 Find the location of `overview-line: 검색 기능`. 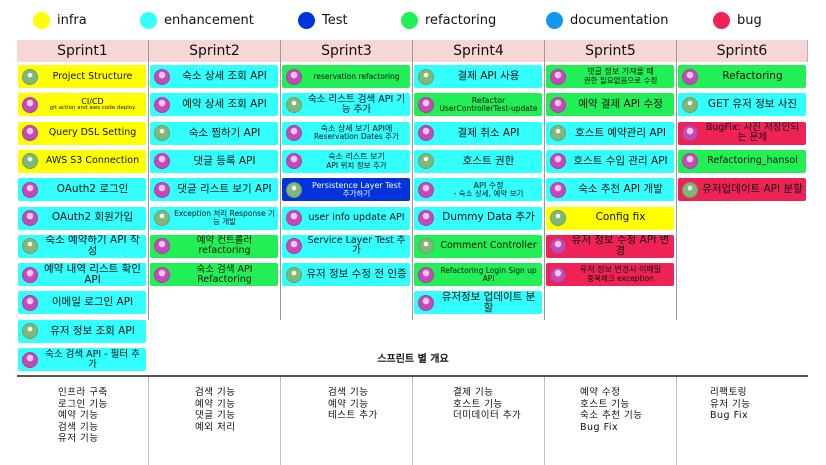

overview-line: 검색 기능 is located at coordinates (78, 427).